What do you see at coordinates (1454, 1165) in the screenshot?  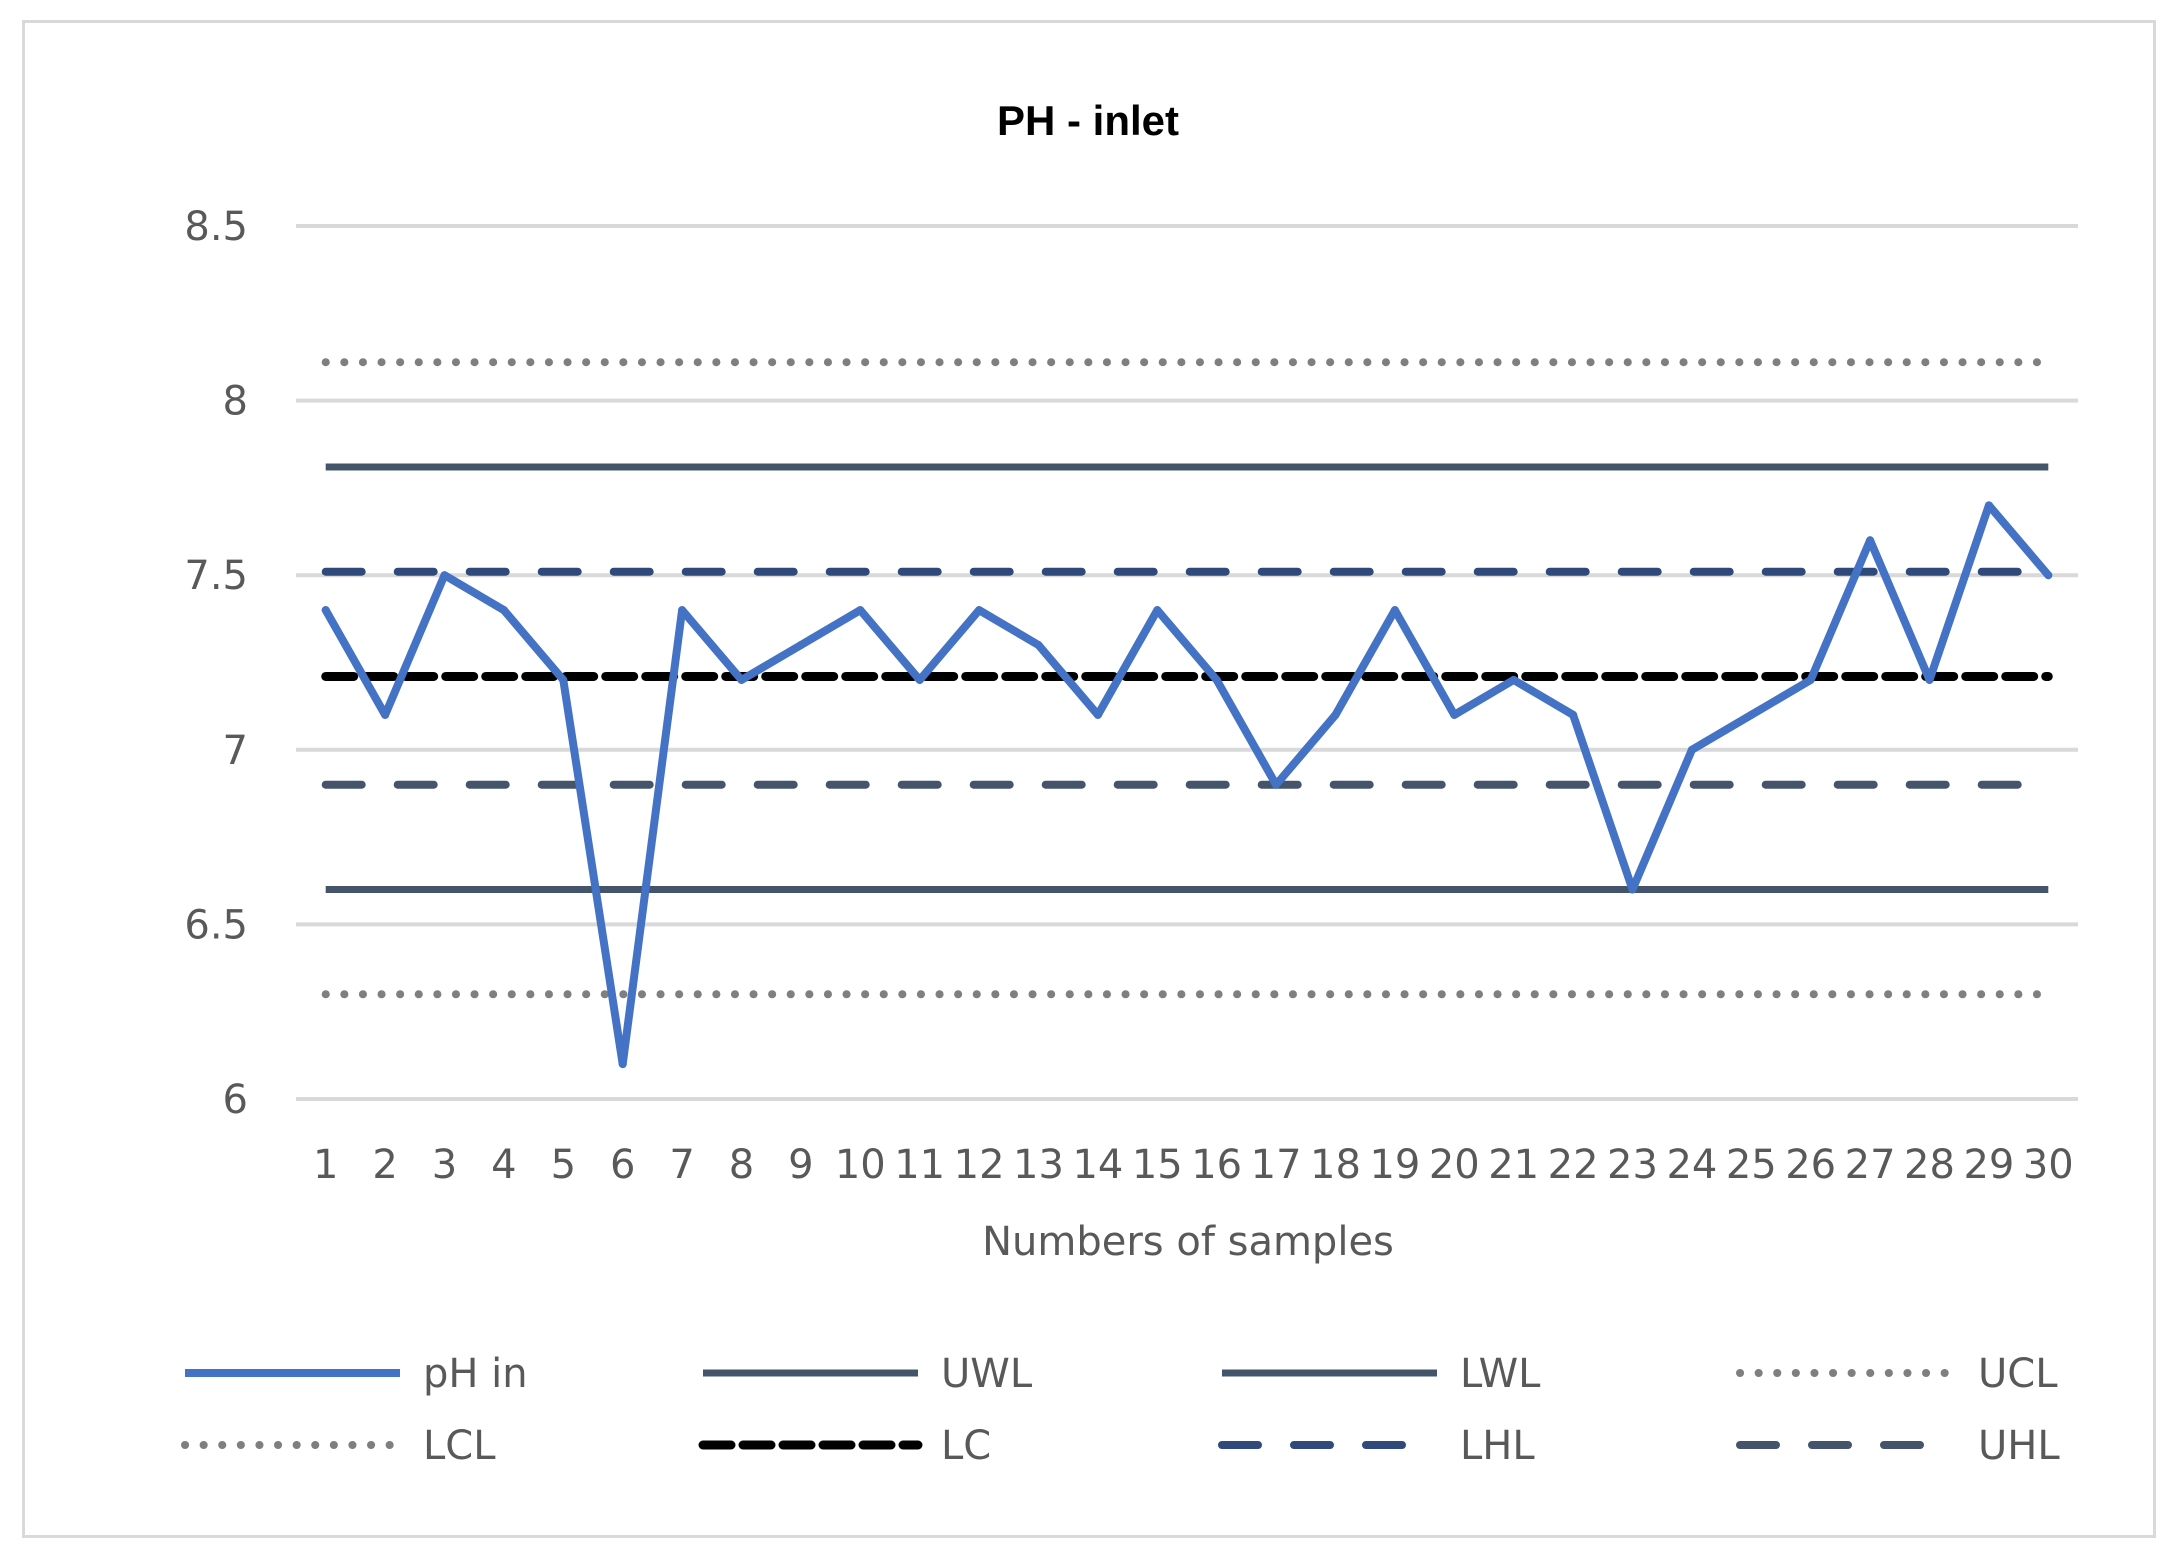 I see `x-tick-label: 20` at bounding box center [1454, 1165].